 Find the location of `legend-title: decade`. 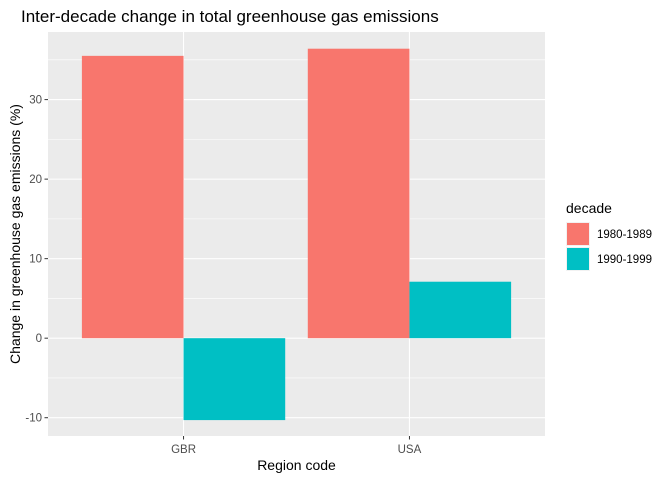

legend-title: decade is located at coordinates (589, 208).